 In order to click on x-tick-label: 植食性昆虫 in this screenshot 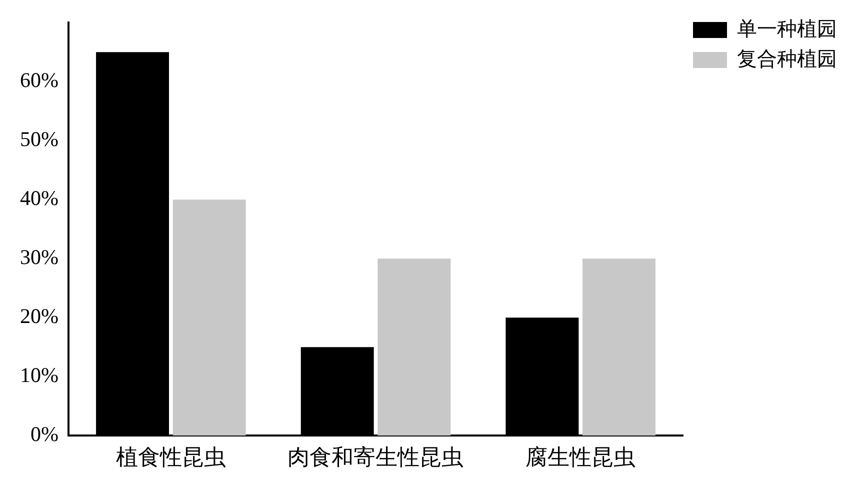, I will do `click(171, 457)`.